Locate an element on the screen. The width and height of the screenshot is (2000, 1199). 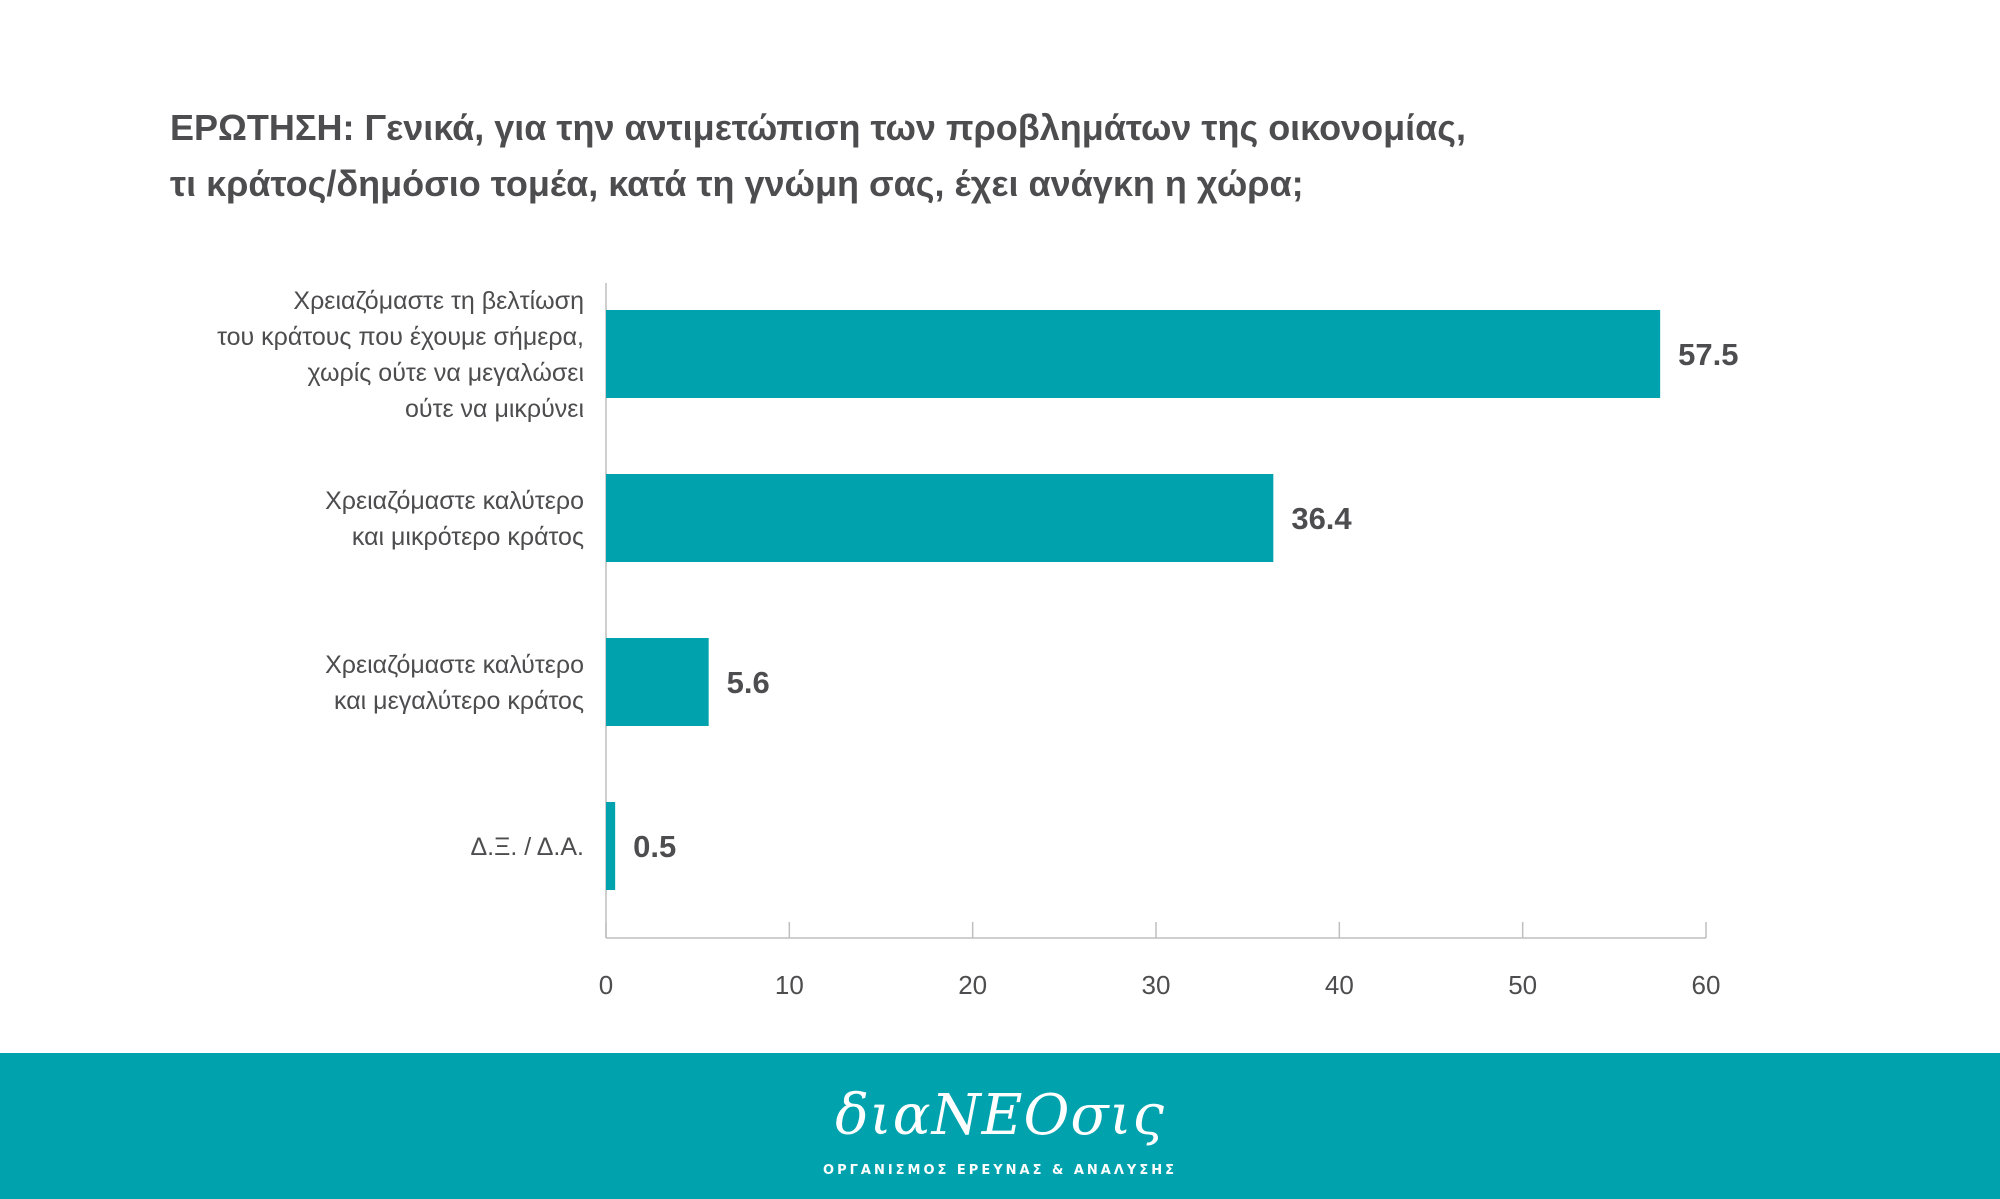
data-label: 36.4 is located at coordinates (1321, 518).